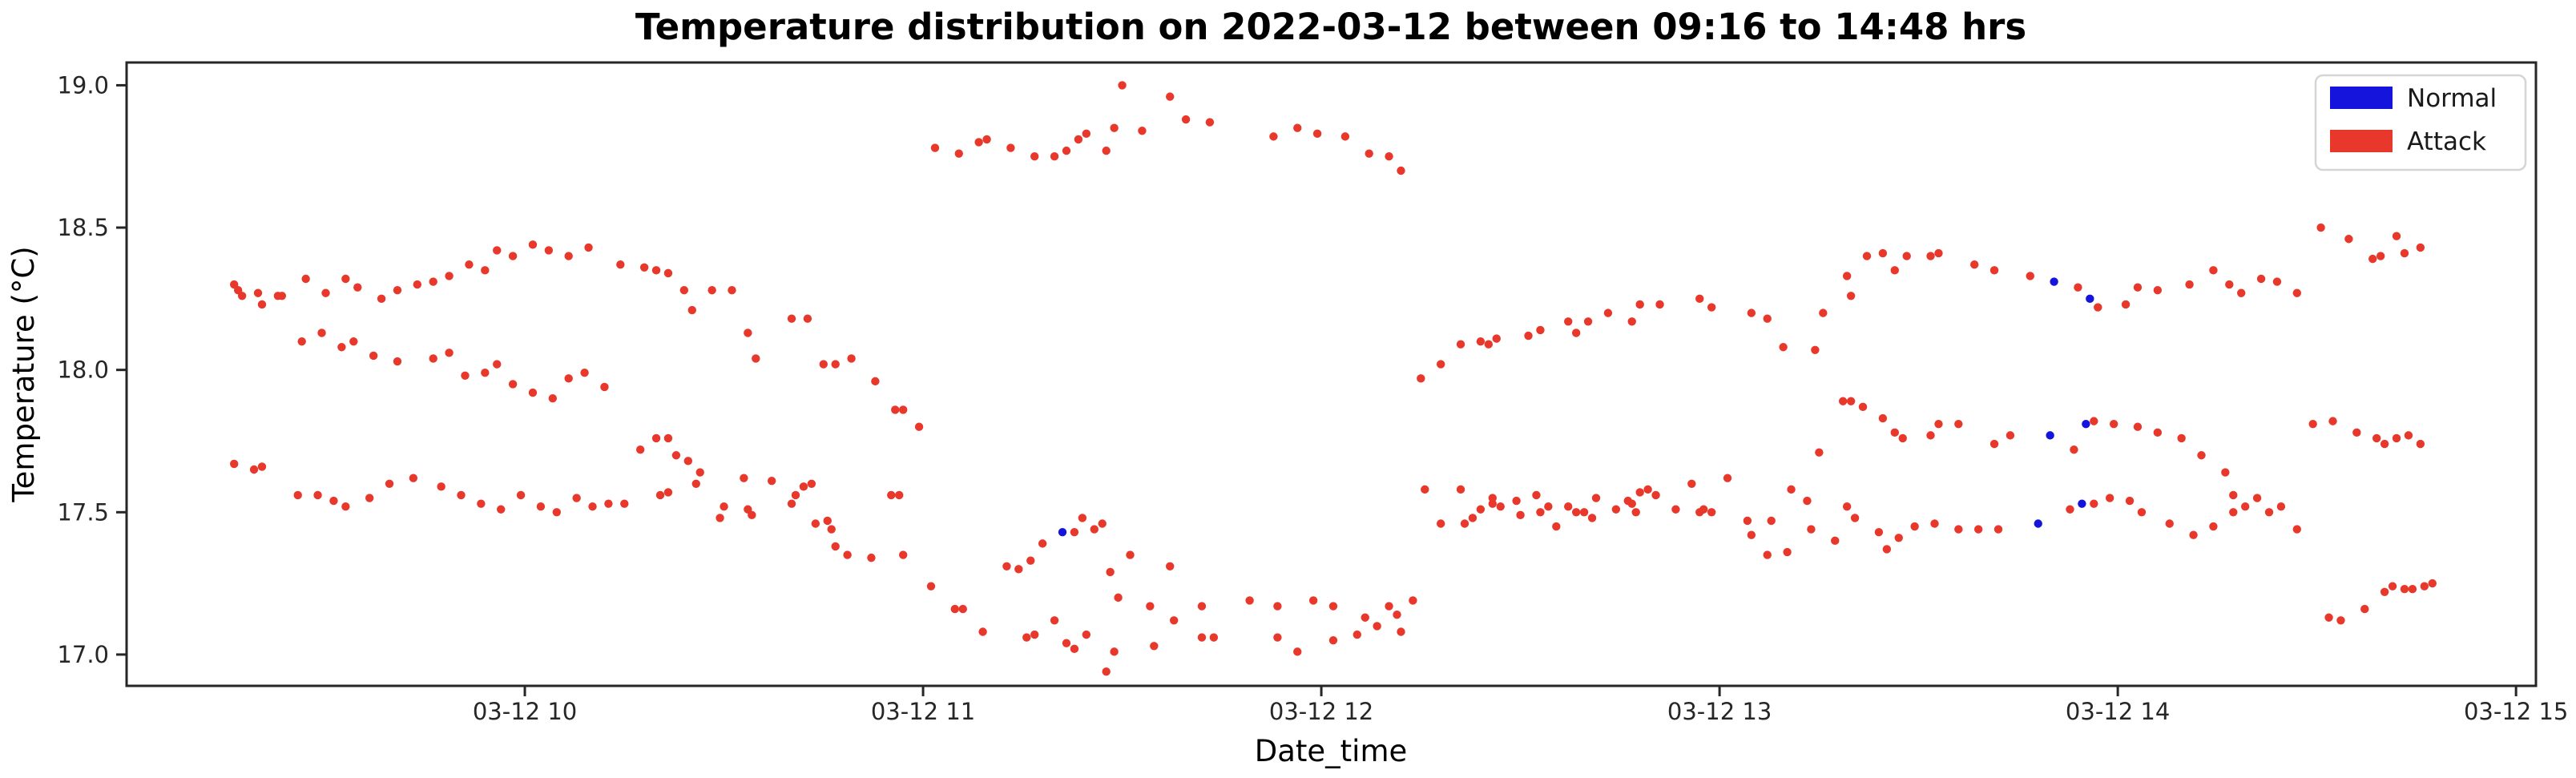  I want to click on svg-text: 17.0, so click(83, 654).